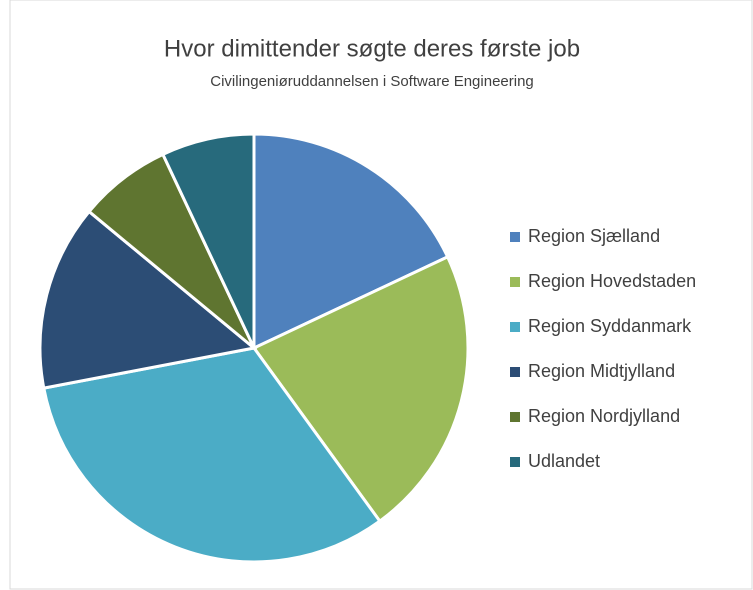 Image resolution: width=753 pixels, height=590 pixels. What do you see at coordinates (372, 48) in the screenshot?
I see `chart-title: Hvor dimittender søgte deres første job` at bounding box center [372, 48].